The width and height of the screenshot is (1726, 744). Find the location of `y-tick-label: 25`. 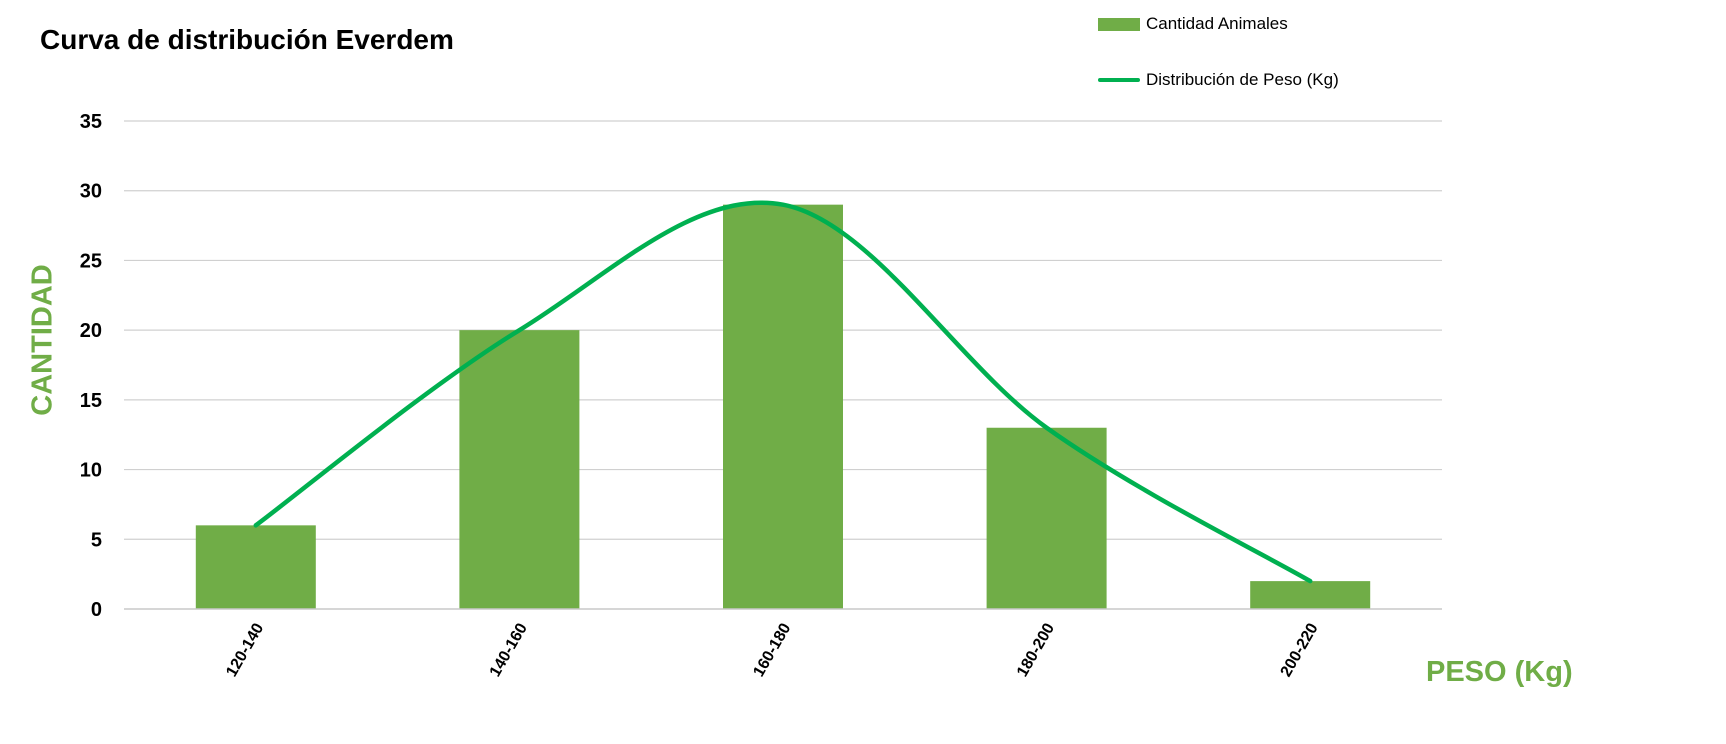

y-tick-label: 25 is located at coordinates (91, 261).